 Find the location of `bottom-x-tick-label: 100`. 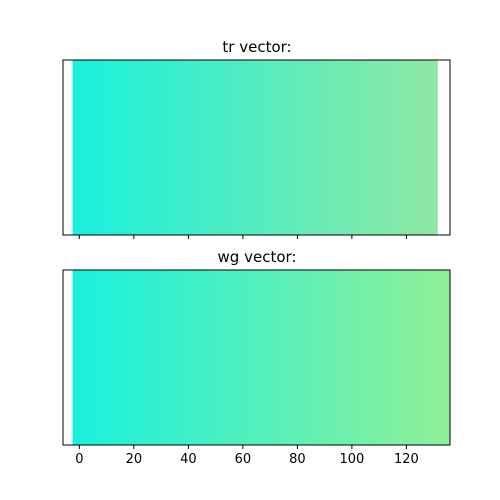

bottom-x-tick-label: 100 is located at coordinates (351, 459).